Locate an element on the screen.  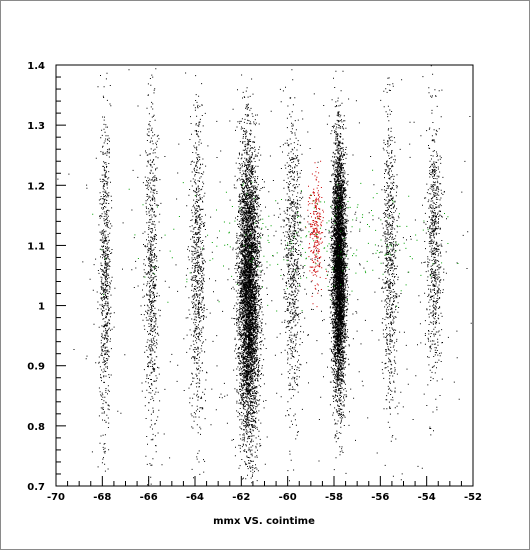
y-tick-label: 0.9 is located at coordinates (36, 367).